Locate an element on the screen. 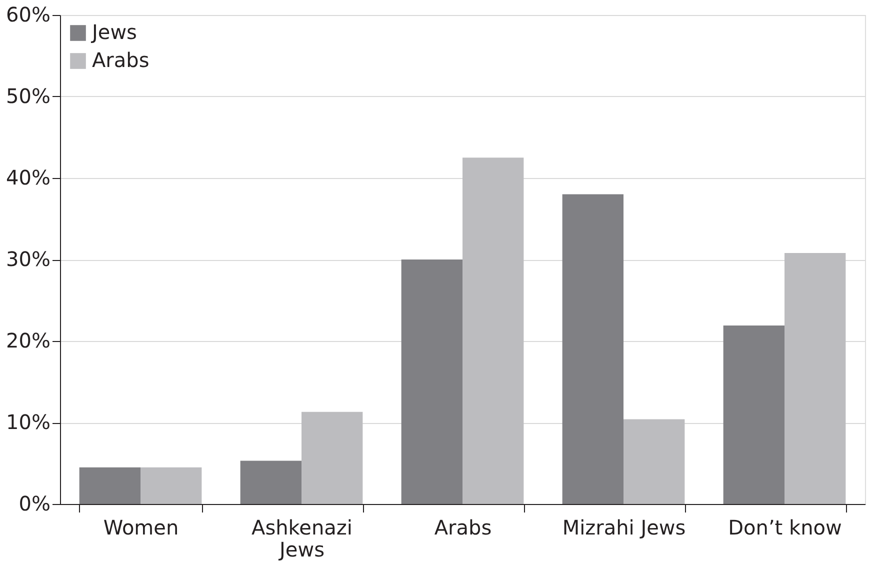  legend-label: Jews is located at coordinates (113, 32).